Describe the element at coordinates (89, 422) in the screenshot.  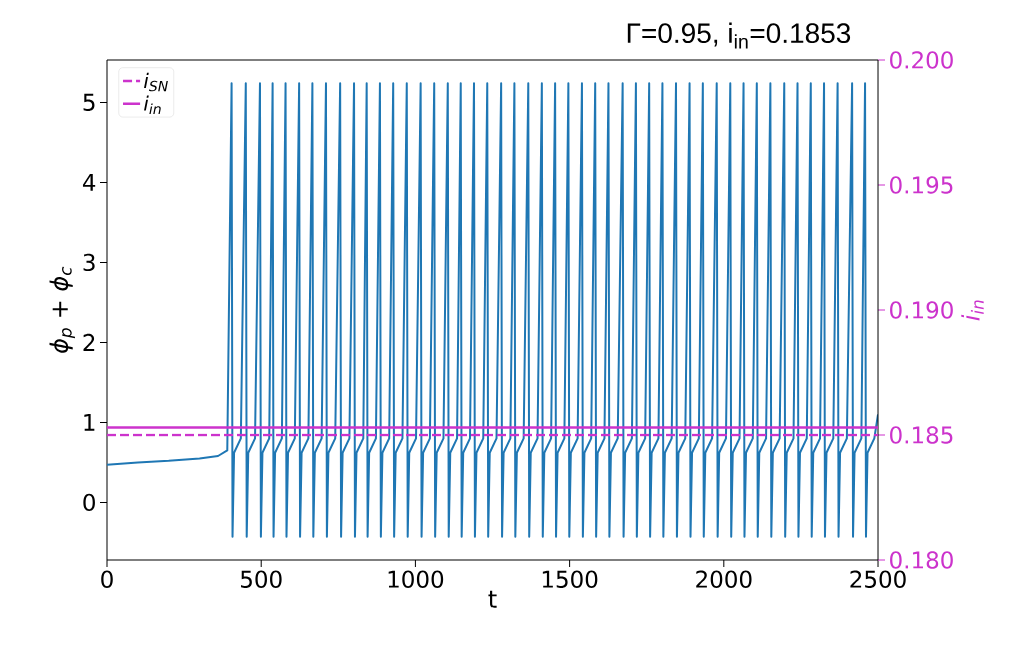
I see `y-tick-label: 1` at that location.